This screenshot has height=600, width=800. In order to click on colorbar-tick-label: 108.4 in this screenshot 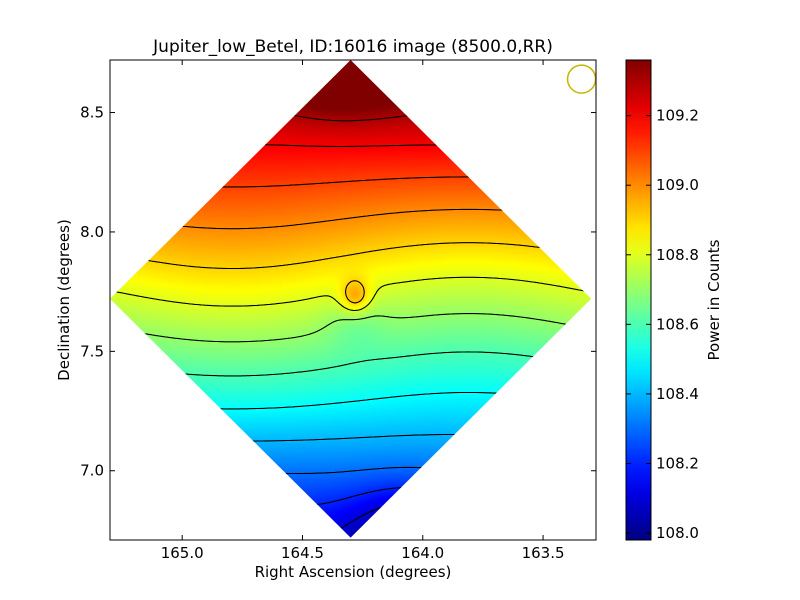, I will do `click(677, 394)`.